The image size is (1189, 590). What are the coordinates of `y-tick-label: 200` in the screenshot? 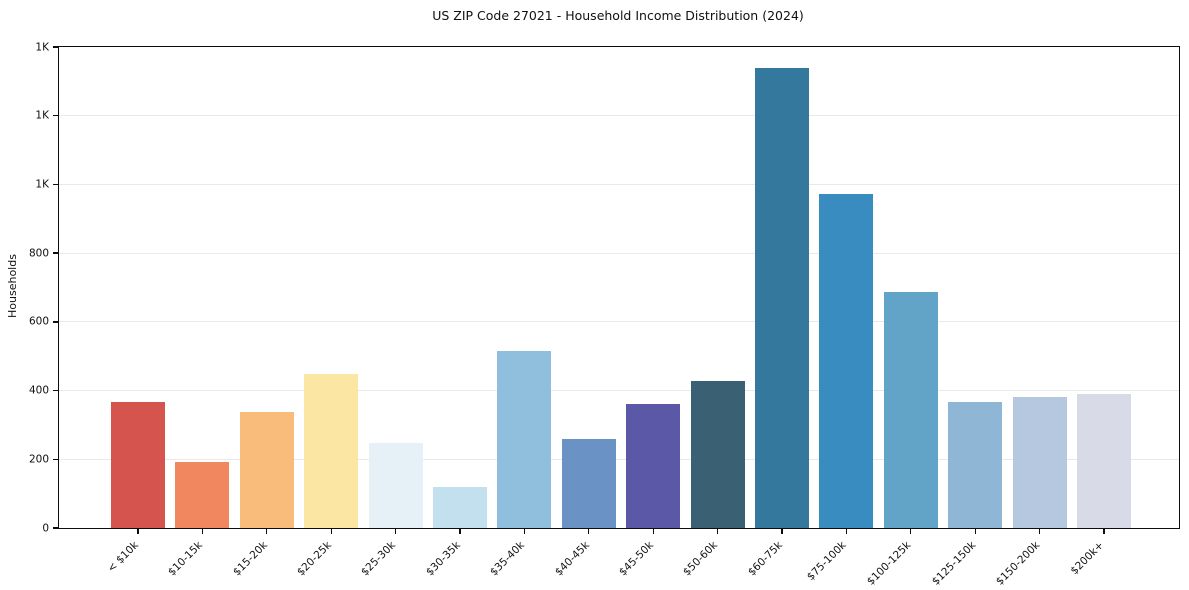 It's located at (38, 459).